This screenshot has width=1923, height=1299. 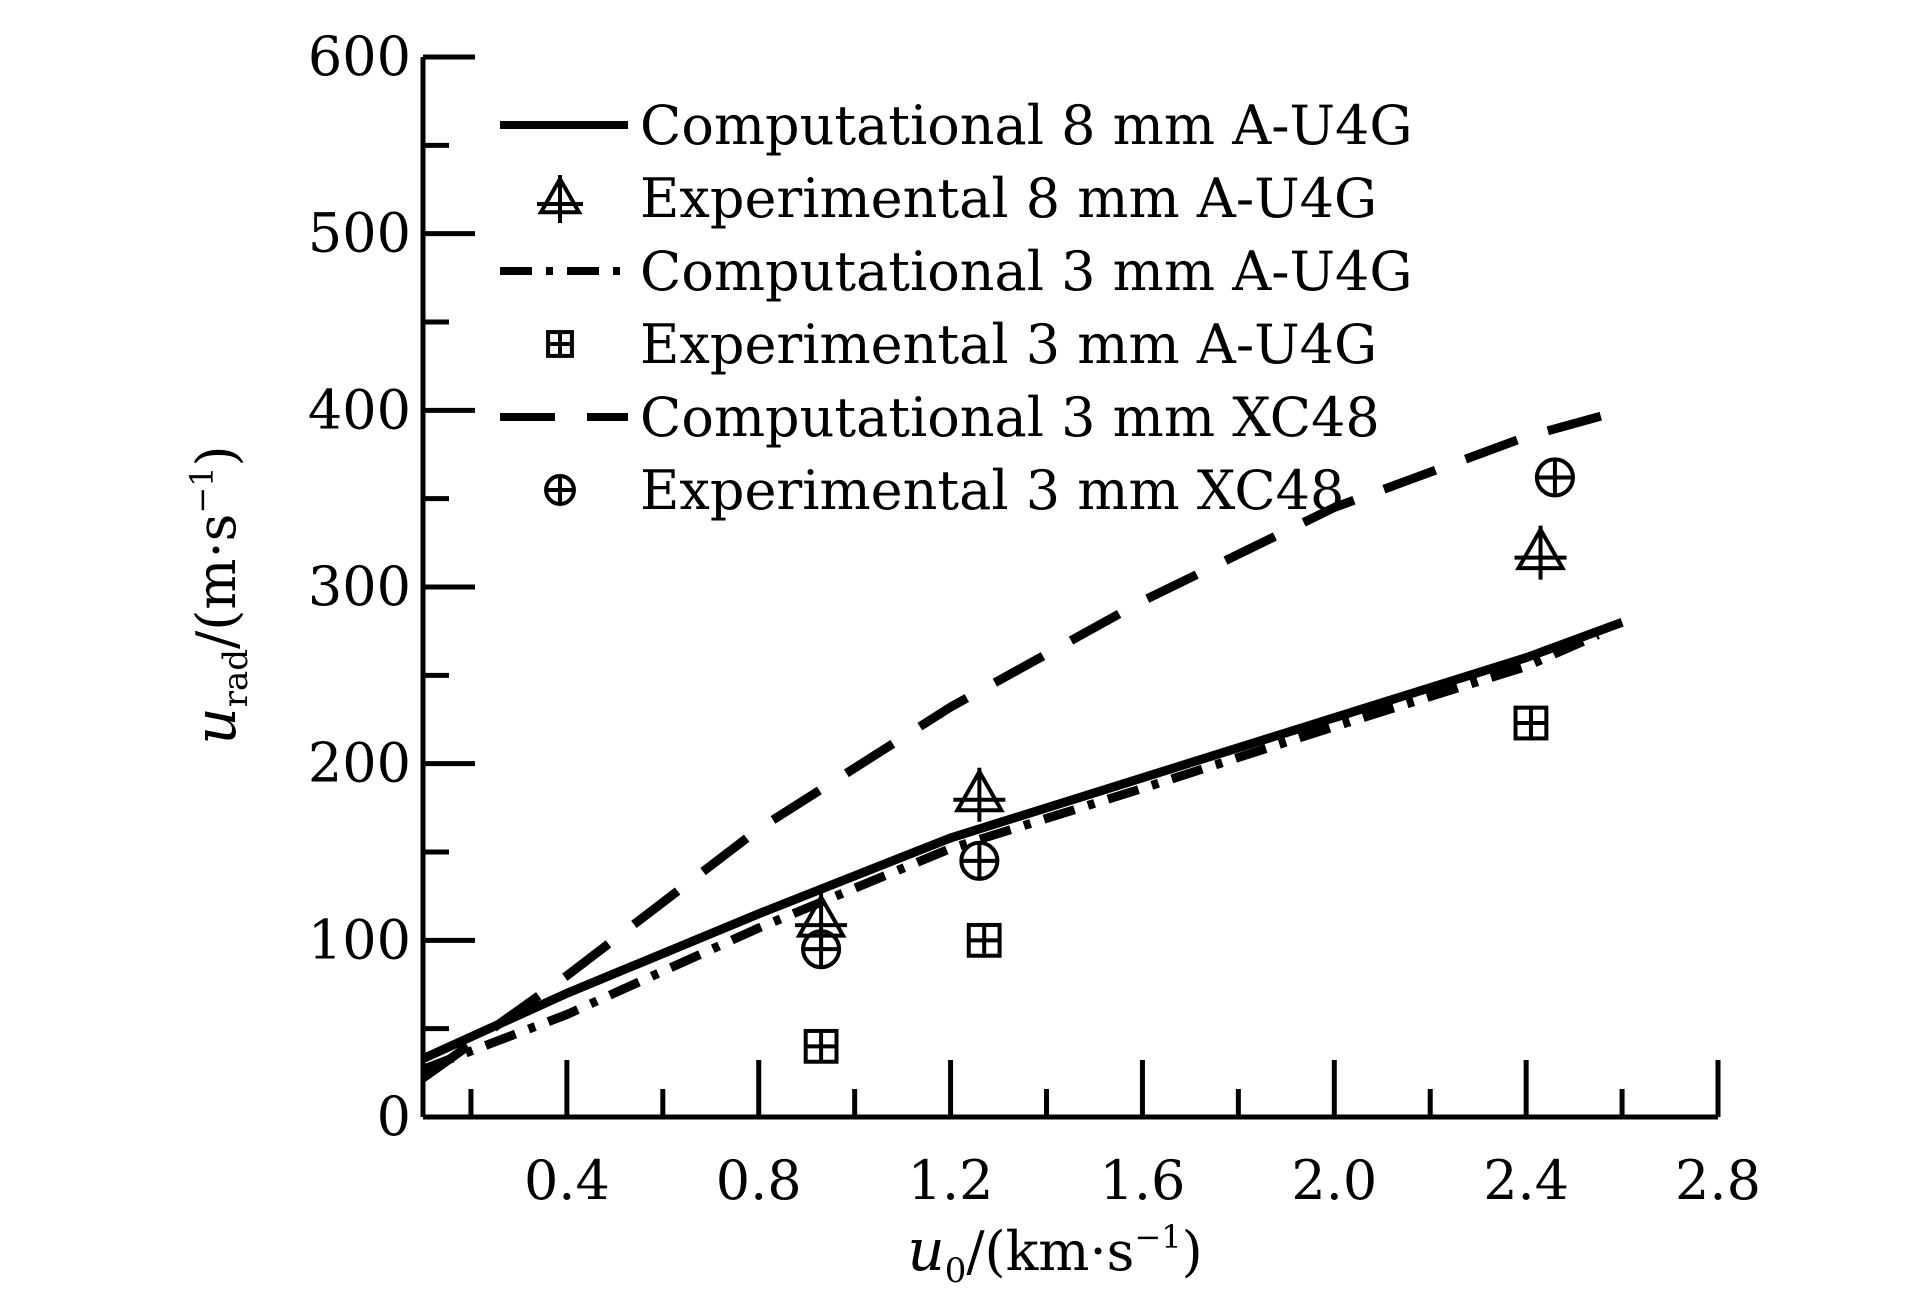 I want to click on y-tick-label: 200, so click(x=359, y=763).